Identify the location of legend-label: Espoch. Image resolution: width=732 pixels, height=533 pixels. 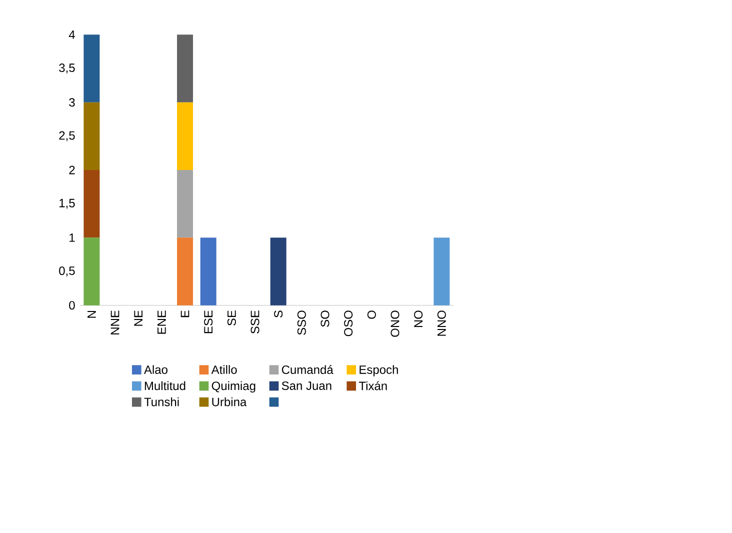
(379, 370).